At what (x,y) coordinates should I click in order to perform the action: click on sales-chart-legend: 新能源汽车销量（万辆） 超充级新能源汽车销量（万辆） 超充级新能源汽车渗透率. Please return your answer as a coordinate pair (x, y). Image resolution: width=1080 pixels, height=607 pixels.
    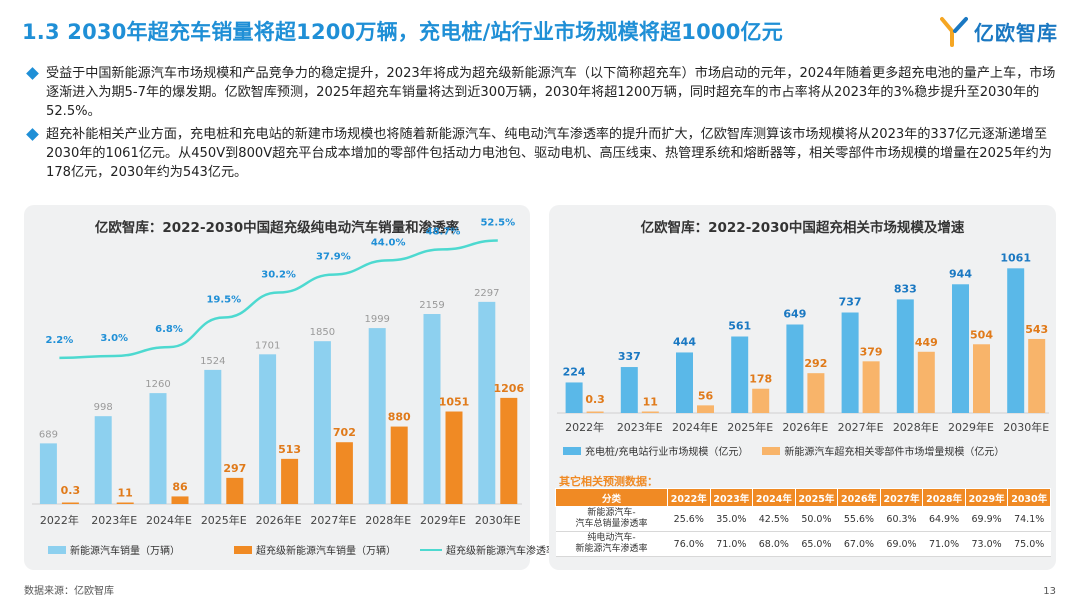
    Looking at the image, I should click on (309, 549).